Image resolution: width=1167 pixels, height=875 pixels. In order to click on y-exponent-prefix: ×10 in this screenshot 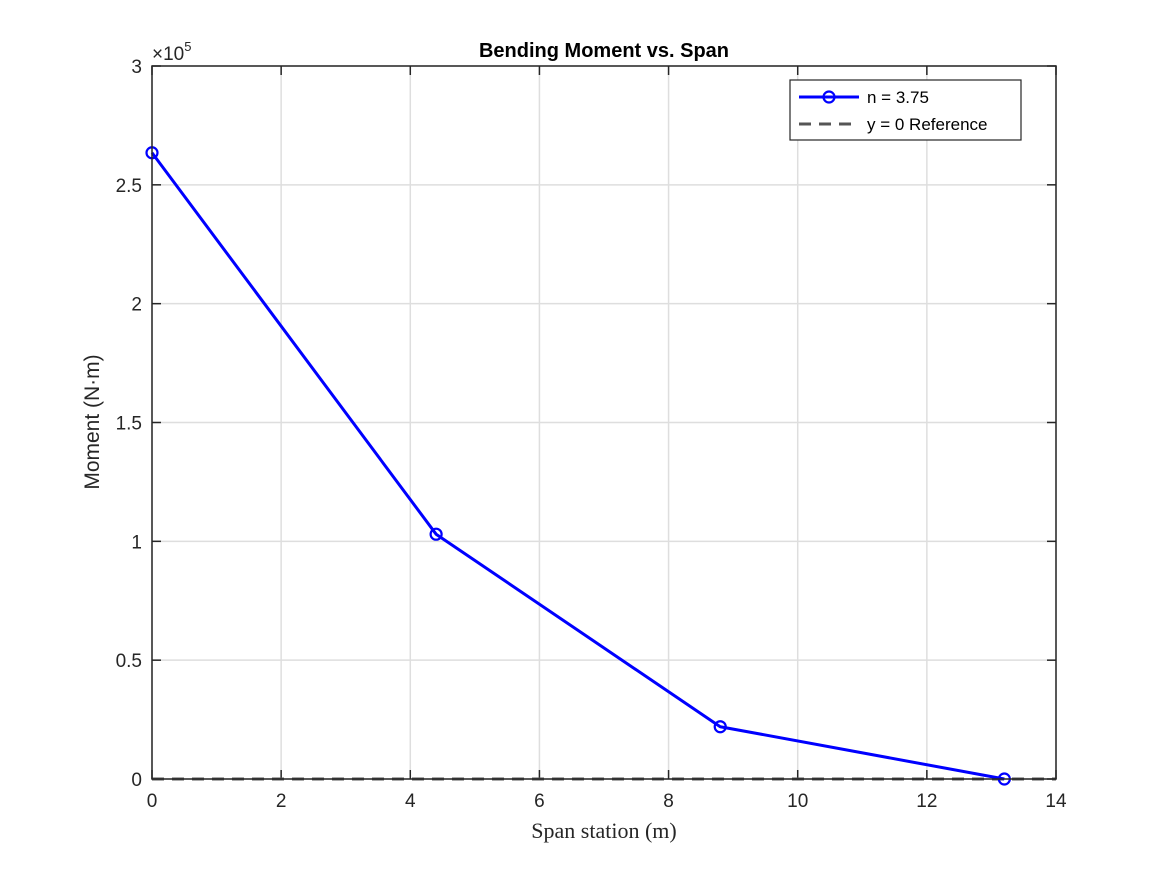, I will do `click(168, 54)`.